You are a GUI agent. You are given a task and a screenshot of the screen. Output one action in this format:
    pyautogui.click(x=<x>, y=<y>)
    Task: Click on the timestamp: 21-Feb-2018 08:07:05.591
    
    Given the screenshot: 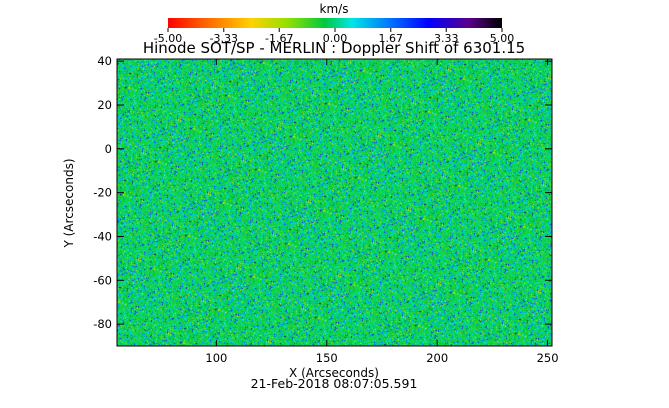 What is the action you would take?
    pyautogui.click(x=334, y=383)
    